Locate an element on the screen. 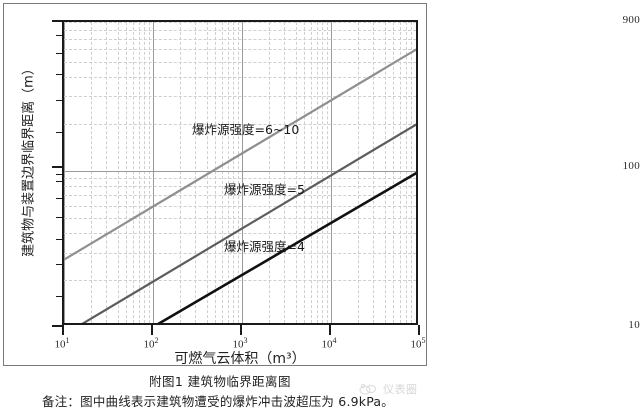 The height and width of the screenshot is (412, 640). x-tick-label-1e3: 10³ is located at coordinates (240, 343).